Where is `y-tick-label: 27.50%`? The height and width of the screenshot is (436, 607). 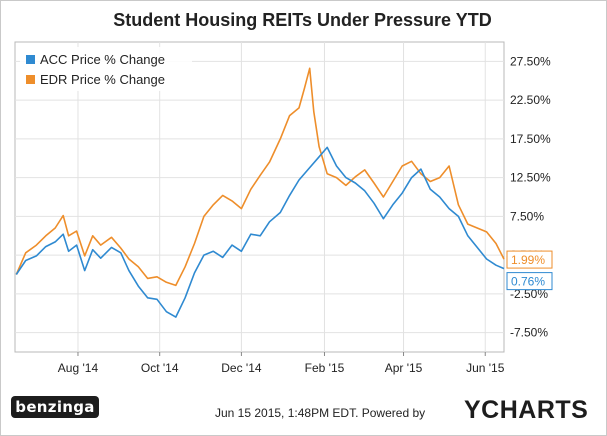 y-tick-label: 27.50% is located at coordinates (530, 61).